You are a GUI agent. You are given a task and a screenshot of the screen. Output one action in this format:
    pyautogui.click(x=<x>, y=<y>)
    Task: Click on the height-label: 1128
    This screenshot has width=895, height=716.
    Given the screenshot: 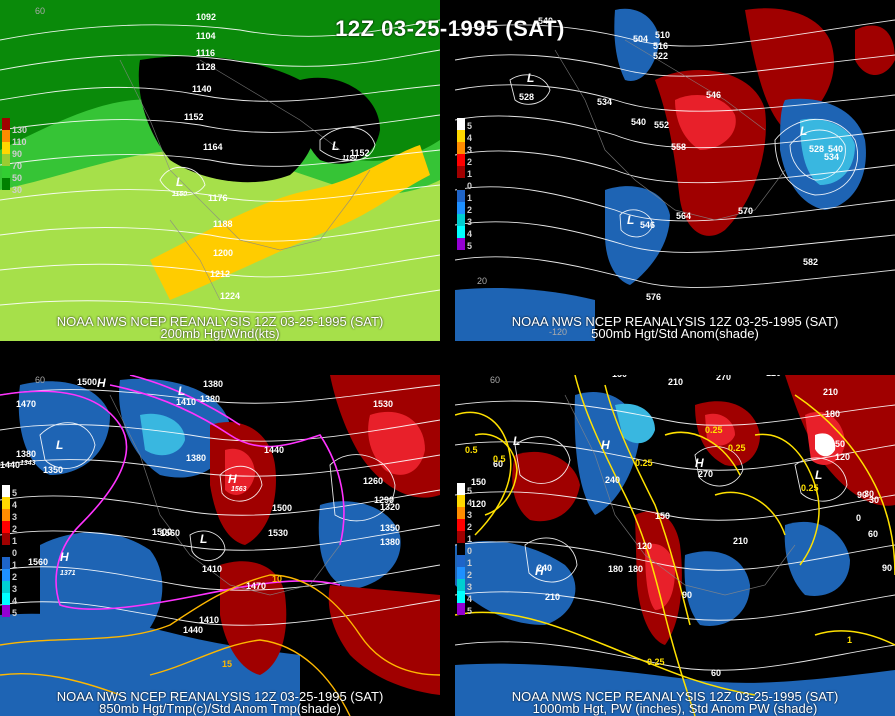 What is the action you would take?
    pyautogui.click(x=206, y=67)
    